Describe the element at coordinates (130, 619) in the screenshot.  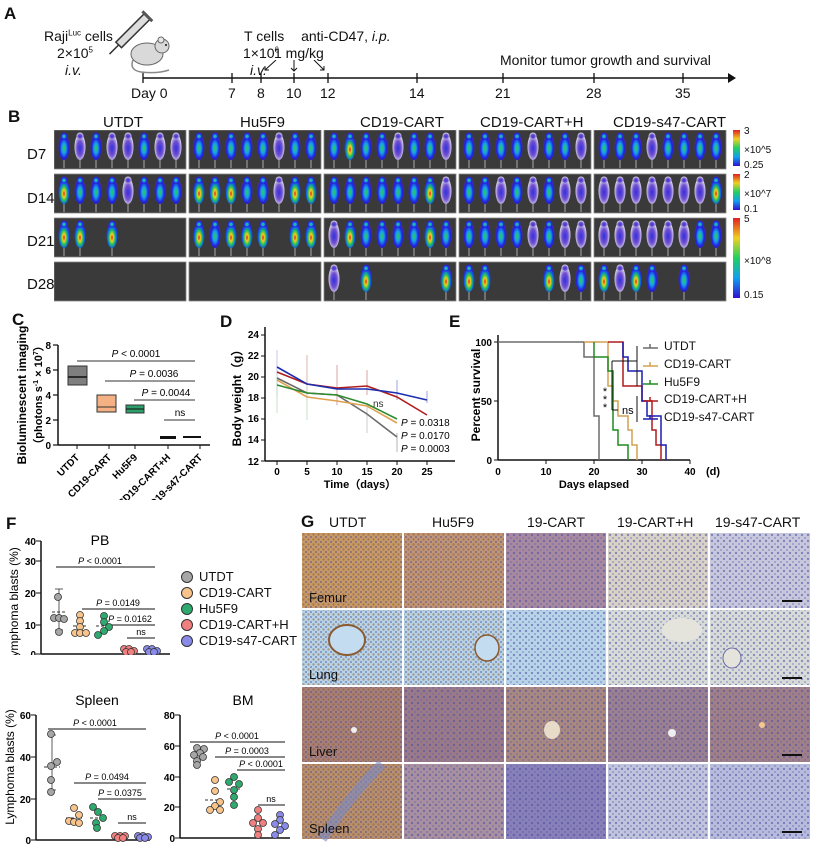
I see `svg-text: P = 0.0162` at that location.